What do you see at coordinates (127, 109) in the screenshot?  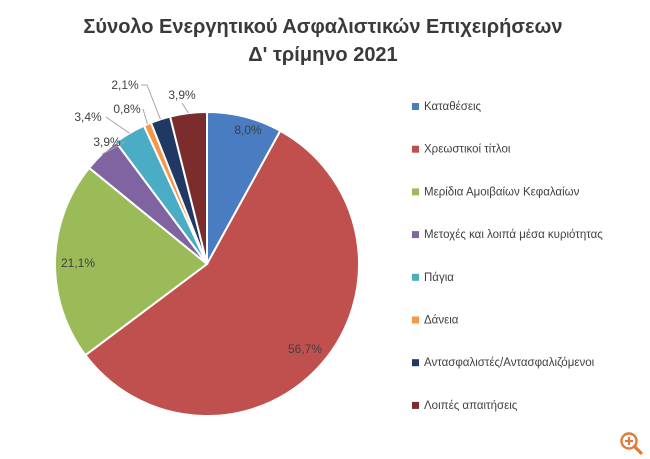 I see `data-label: 0,8%` at bounding box center [127, 109].